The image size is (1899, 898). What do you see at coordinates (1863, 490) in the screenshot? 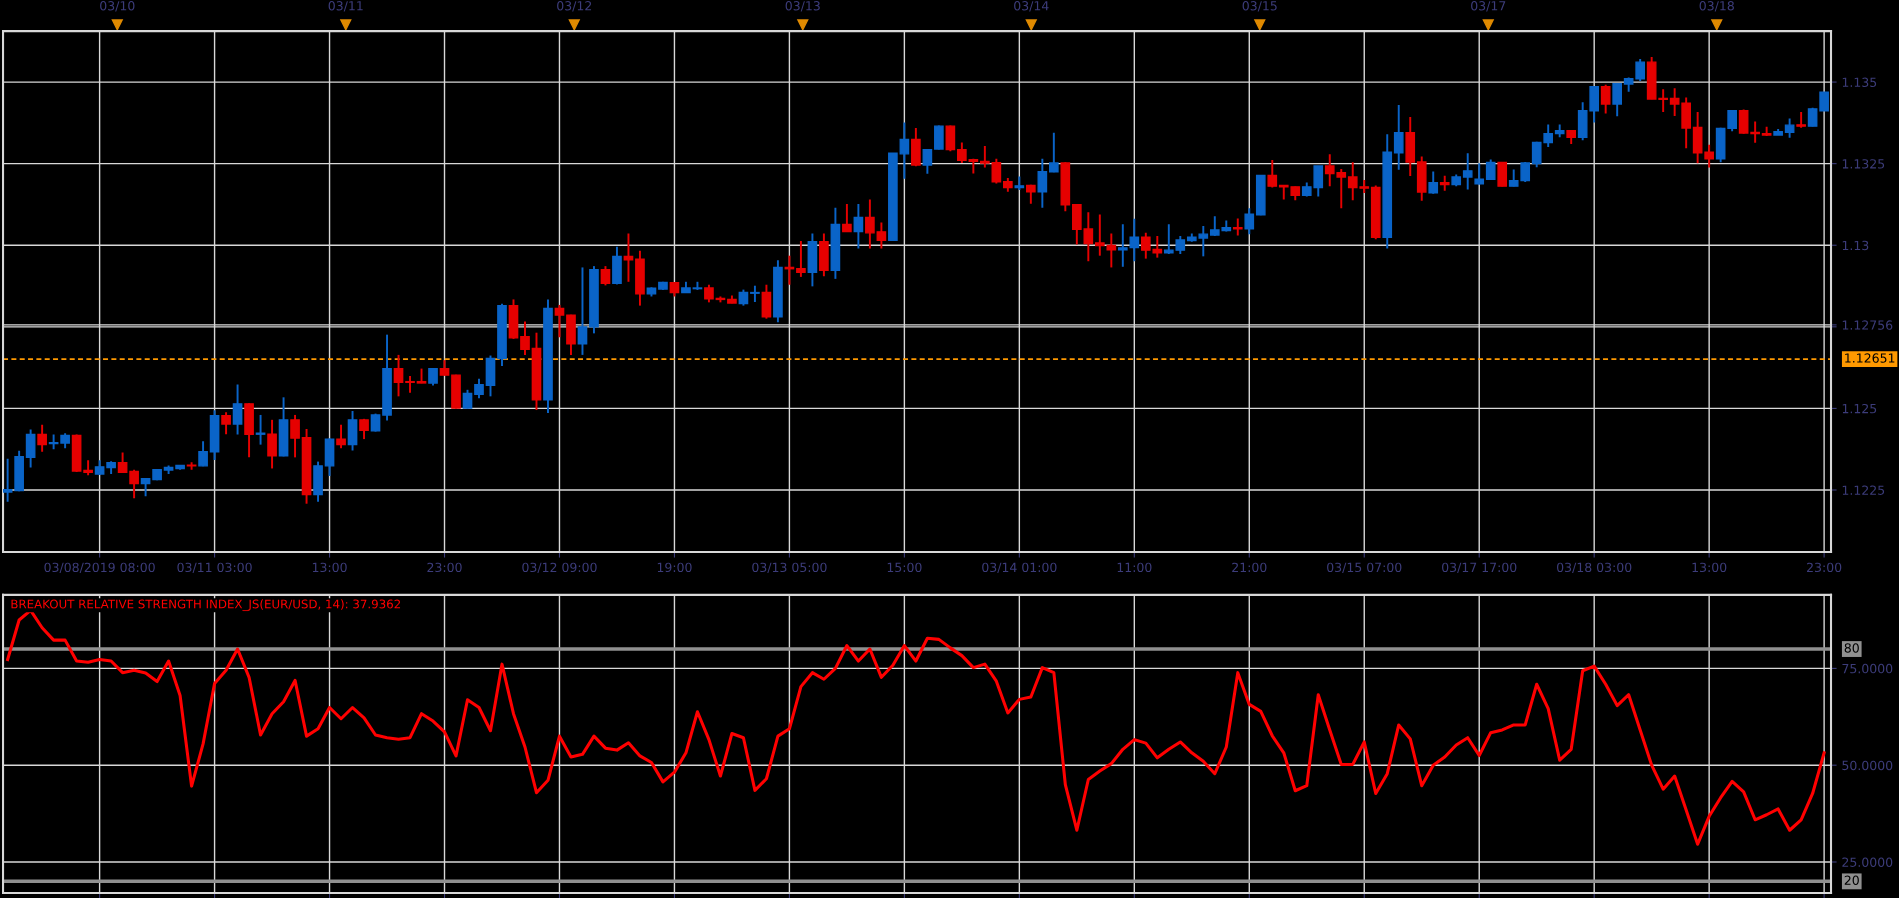
I see `y-tick-label: 1.1225` at bounding box center [1863, 490].